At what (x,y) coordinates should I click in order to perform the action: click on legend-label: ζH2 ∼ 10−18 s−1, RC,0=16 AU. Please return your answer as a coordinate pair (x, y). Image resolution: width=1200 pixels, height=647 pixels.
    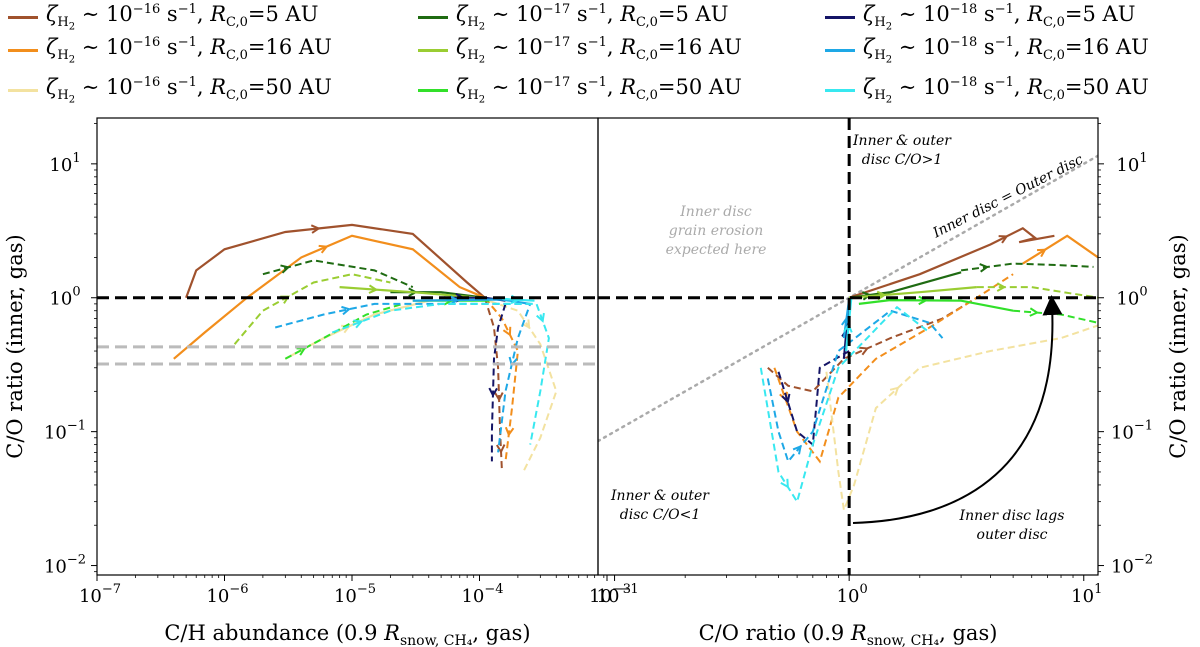
    Looking at the image, I should click on (1006, 50).